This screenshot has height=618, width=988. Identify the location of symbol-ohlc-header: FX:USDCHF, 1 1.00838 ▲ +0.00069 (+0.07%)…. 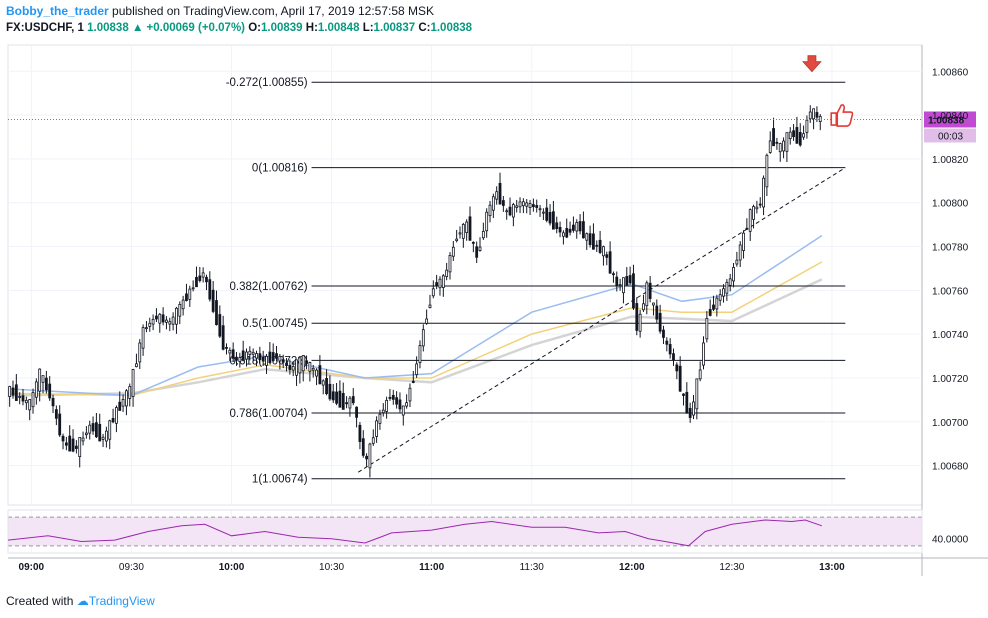
(239, 28).